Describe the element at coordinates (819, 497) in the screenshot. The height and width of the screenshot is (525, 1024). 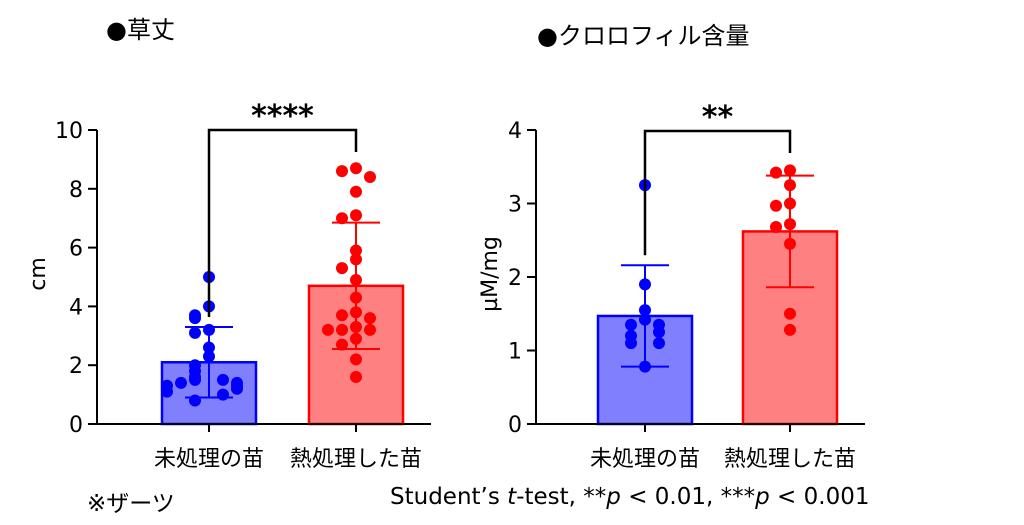
I see `footnote-text-4: < 0.001` at that location.